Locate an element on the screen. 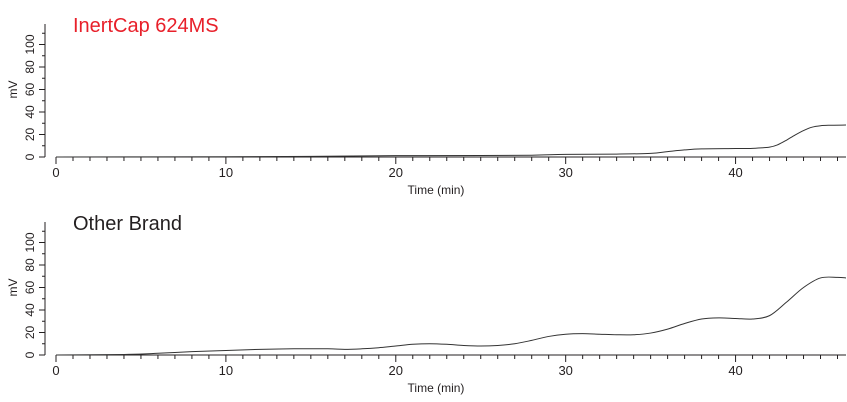 This screenshot has width=847, height=402. chart-title: InertCap 624MS is located at coordinates (146, 26).